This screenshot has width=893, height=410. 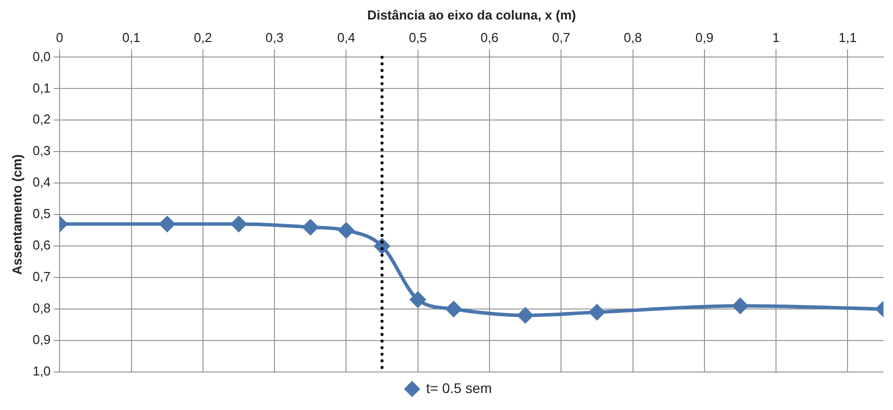 What do you see at coordinates (131, 37) in the screenshot?
I see `x-tick-label: 0,1` at bounding box center [131, 37].